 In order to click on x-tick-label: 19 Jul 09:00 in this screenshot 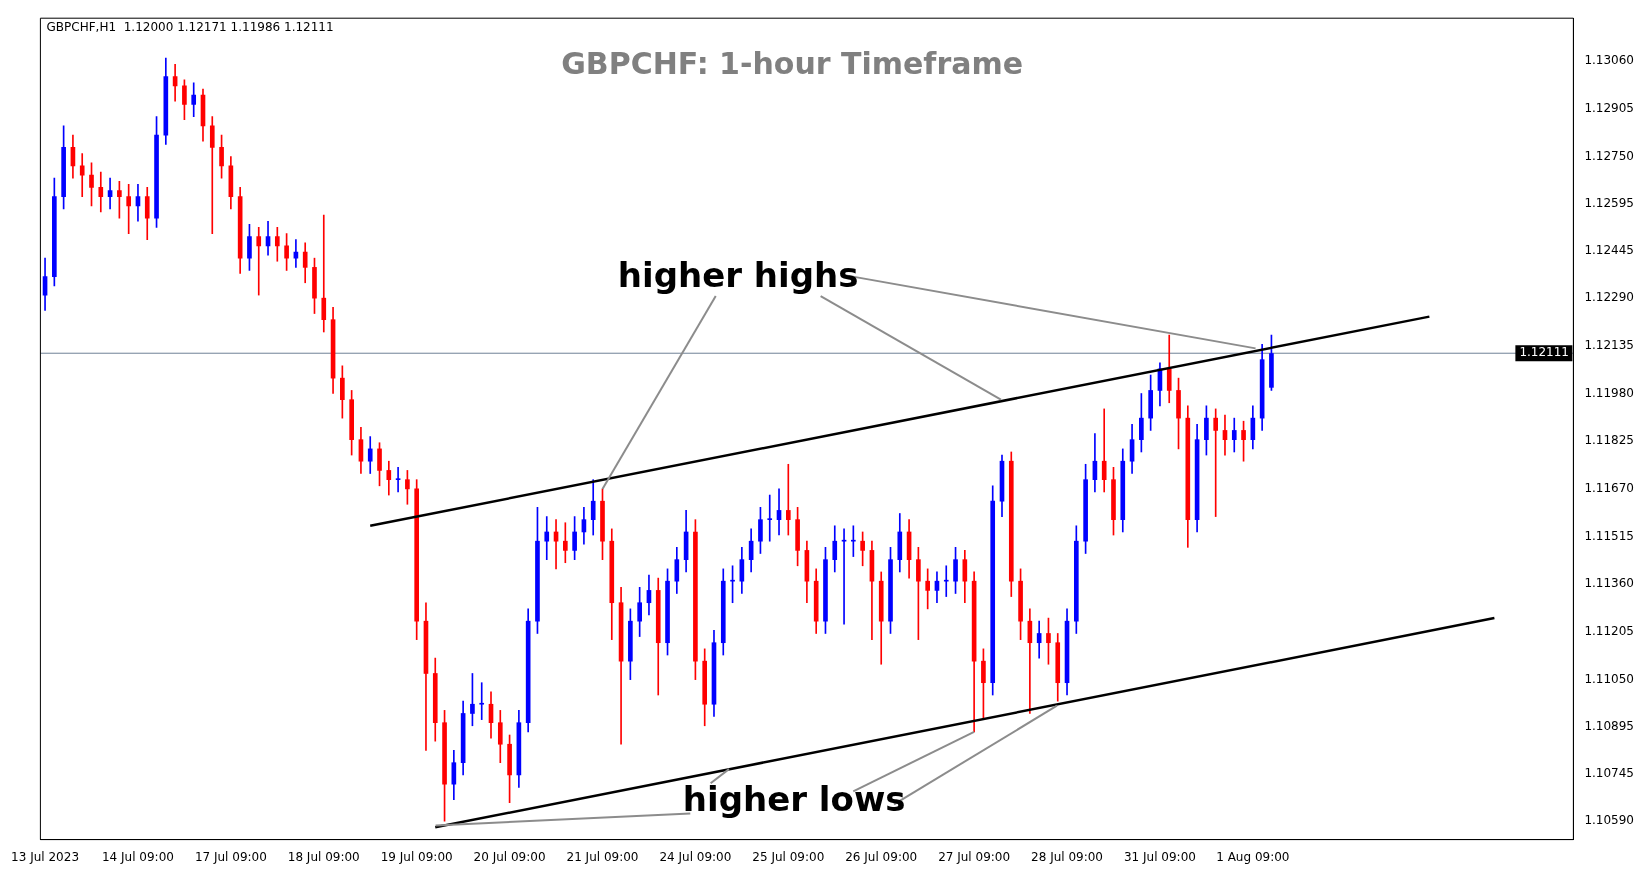, I will do `click(416, 856)`.